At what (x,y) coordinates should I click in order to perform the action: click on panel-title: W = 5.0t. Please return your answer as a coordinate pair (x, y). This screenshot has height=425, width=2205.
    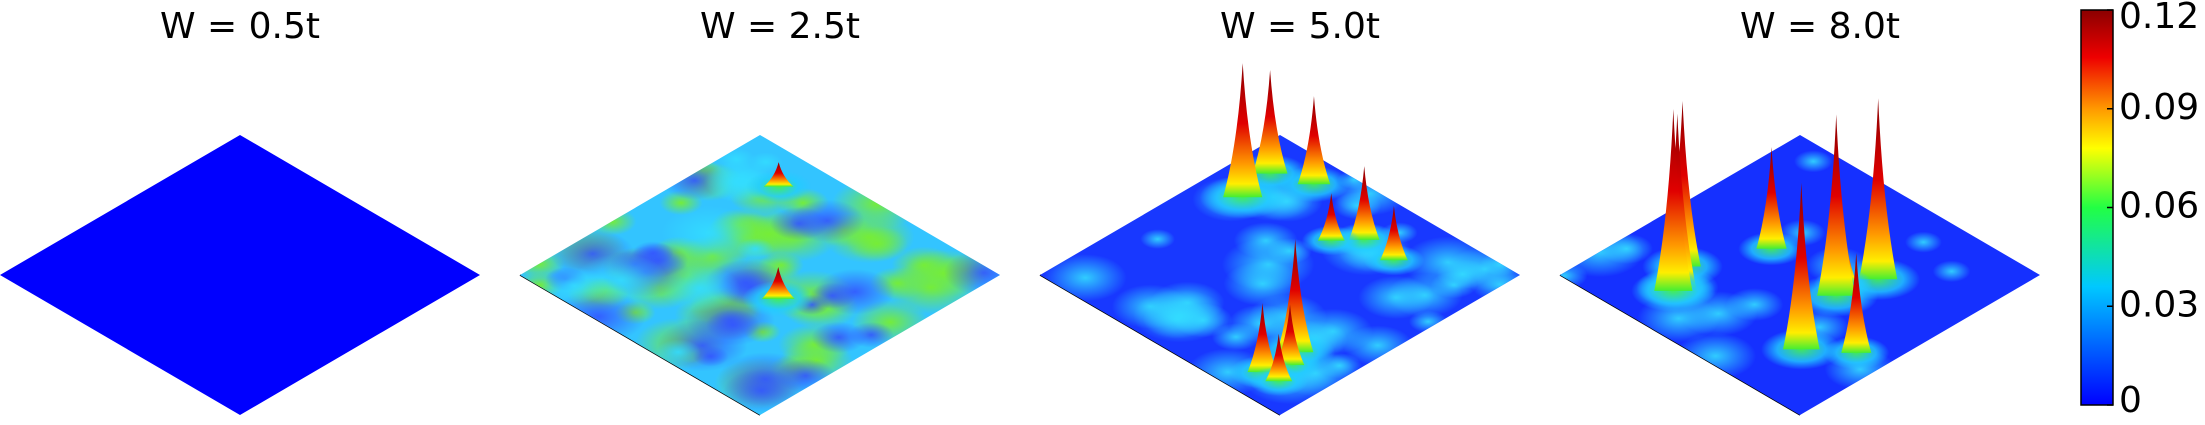
    Looking at the image, I should click on (1300, 26).